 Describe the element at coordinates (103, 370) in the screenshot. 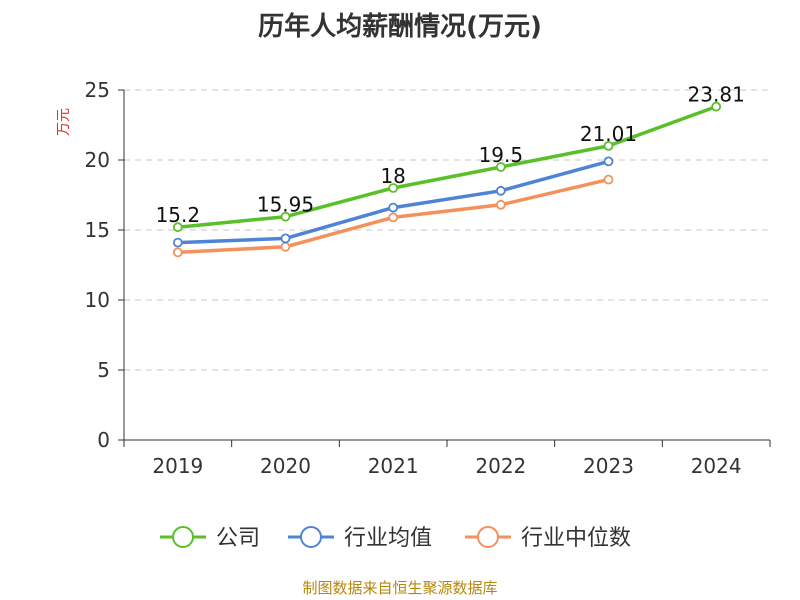

I see `y-tick-label: 5` at that location.